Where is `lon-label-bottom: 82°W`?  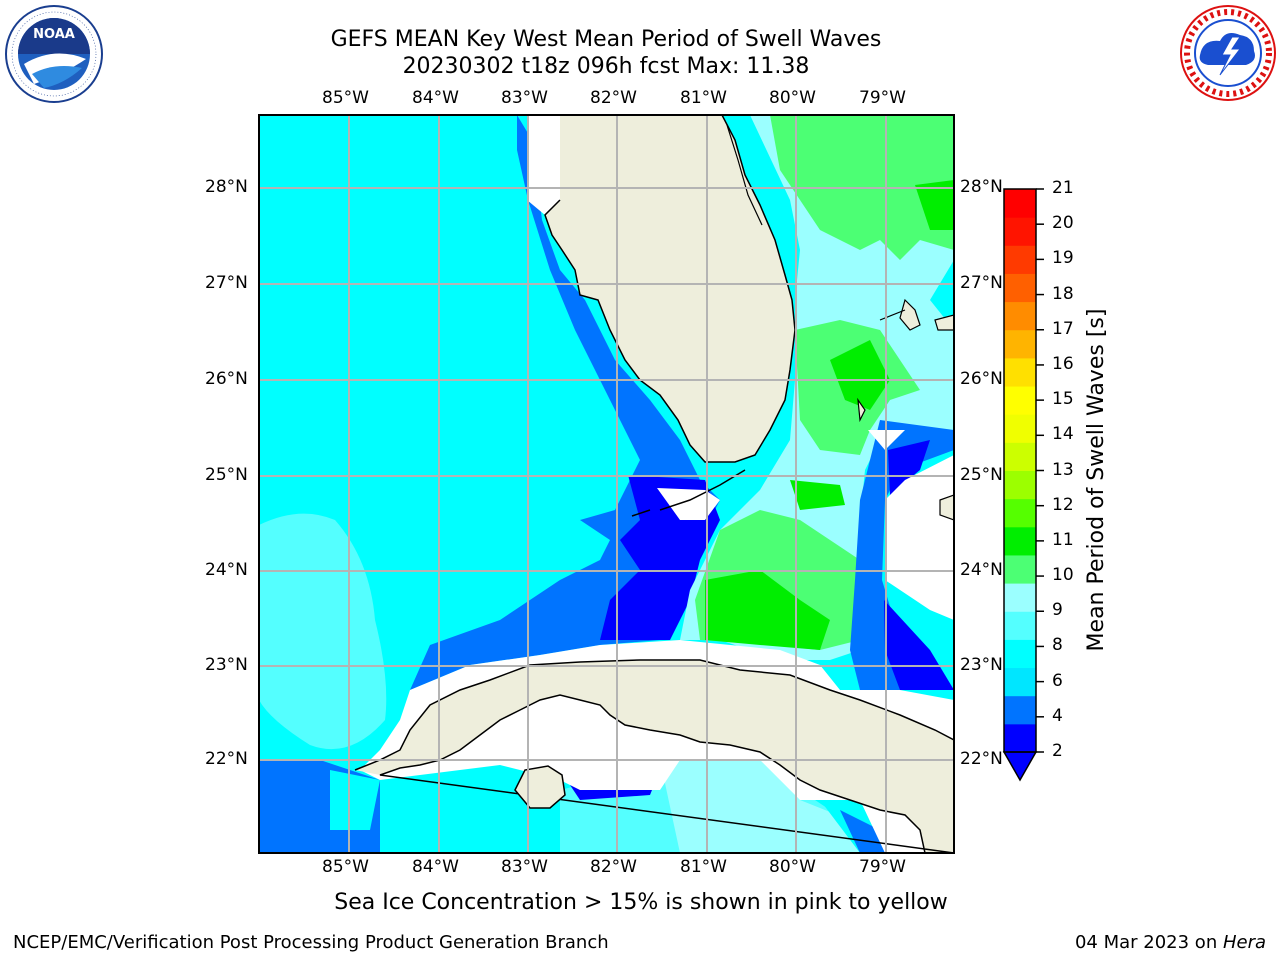 lon-label-bottom: 82°W is located at coordinates (613, 867).